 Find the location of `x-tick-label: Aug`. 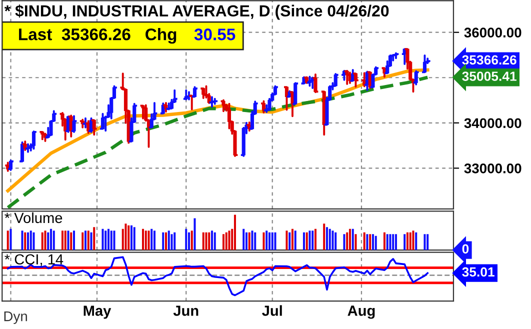

x-tick-label: Aug is located at coordinates (361, 312).